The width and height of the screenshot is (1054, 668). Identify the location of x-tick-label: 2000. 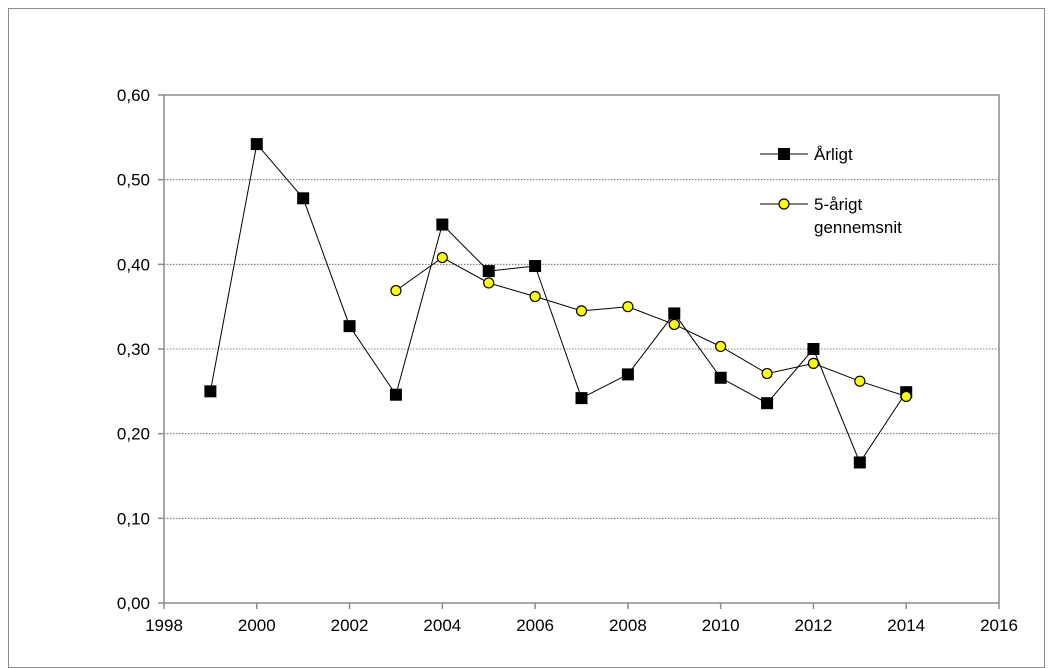
(257, 625).